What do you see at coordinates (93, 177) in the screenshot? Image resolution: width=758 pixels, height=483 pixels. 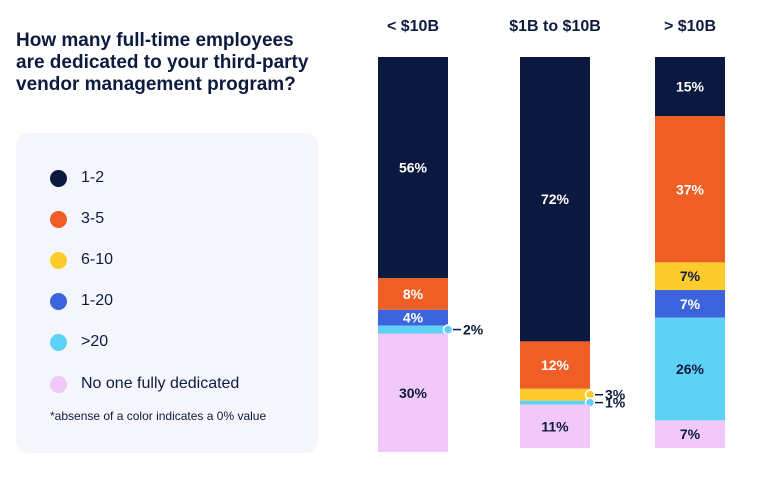 I see `legend-label: 1-2` at bounding box center [93, 177].